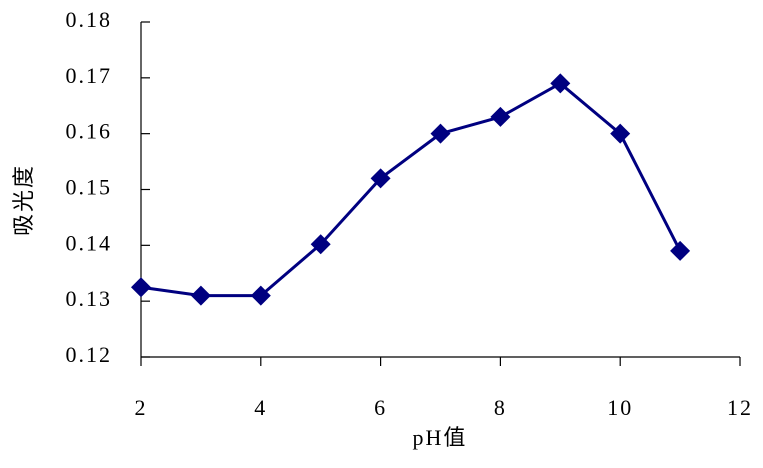 This screenshot has height=468, width=763. What do you see at coordinates (440, 437) in the screenshot?
I see `x-axis-label: pH值` at bounding box center [440, 437].